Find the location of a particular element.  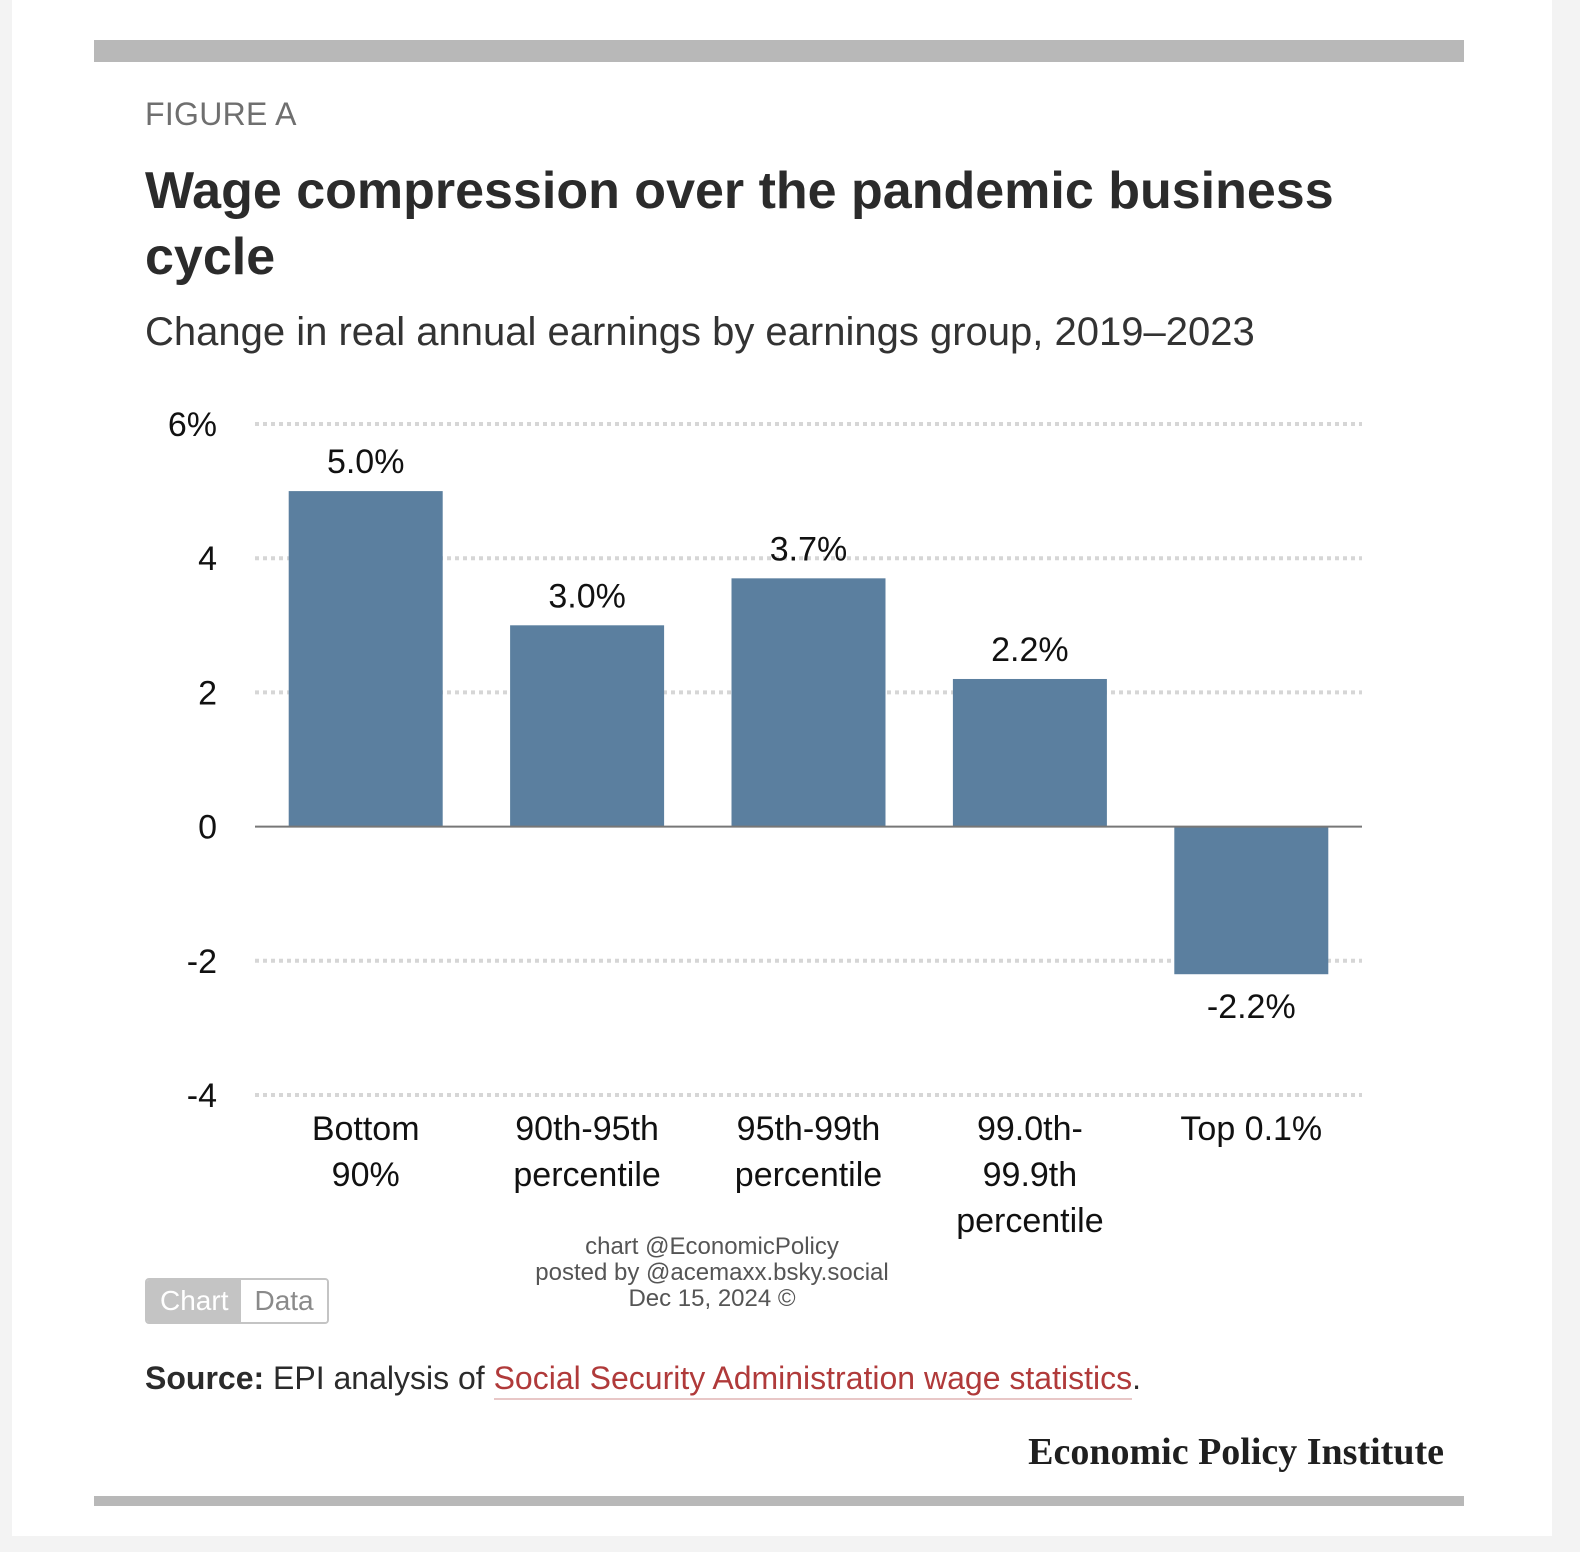

data-tab: Data is located at coordinates (284, 1301).